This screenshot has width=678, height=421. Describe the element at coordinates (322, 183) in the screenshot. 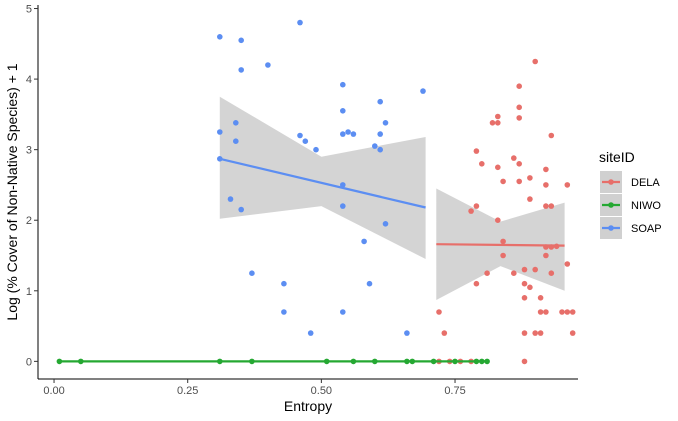

I see `trend-line-soap` at that location.